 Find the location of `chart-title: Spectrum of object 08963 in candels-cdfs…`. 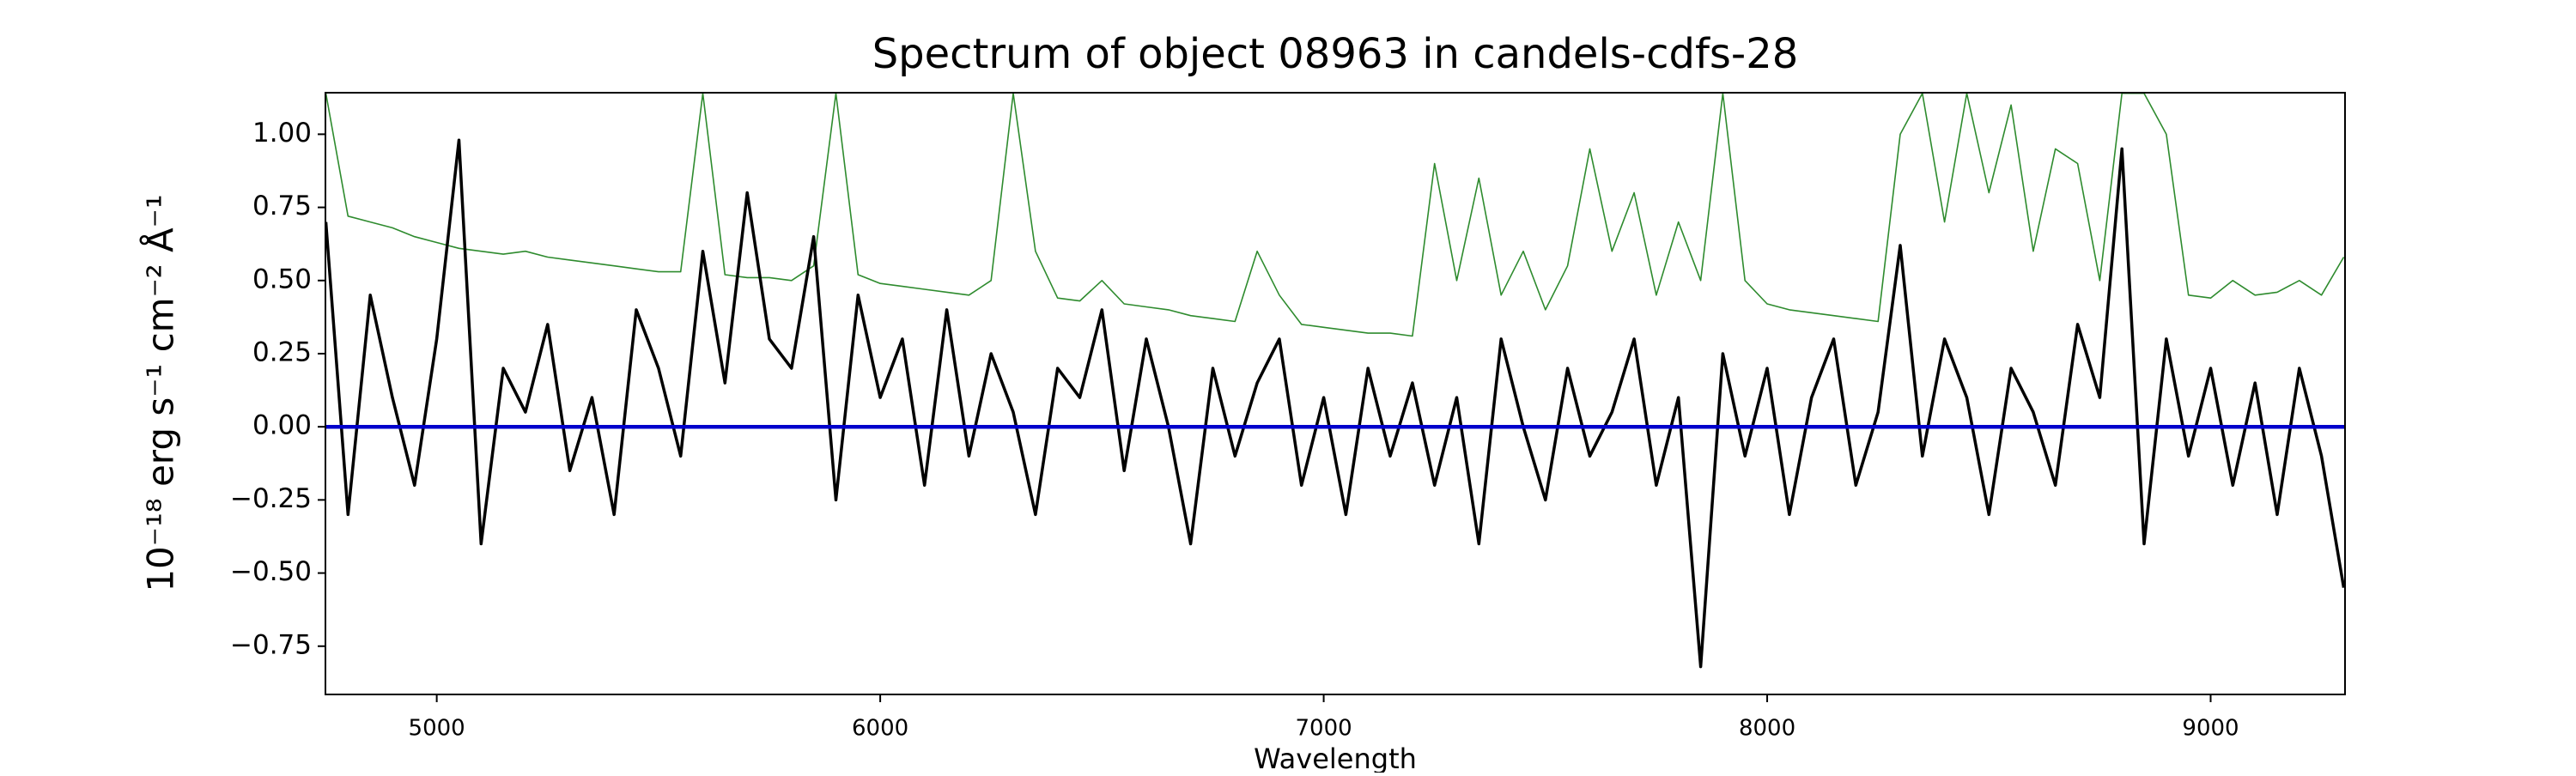

chart-title: Spectrum of object 08963 in candels-cdfs… is located at coordinates (1335, 54).